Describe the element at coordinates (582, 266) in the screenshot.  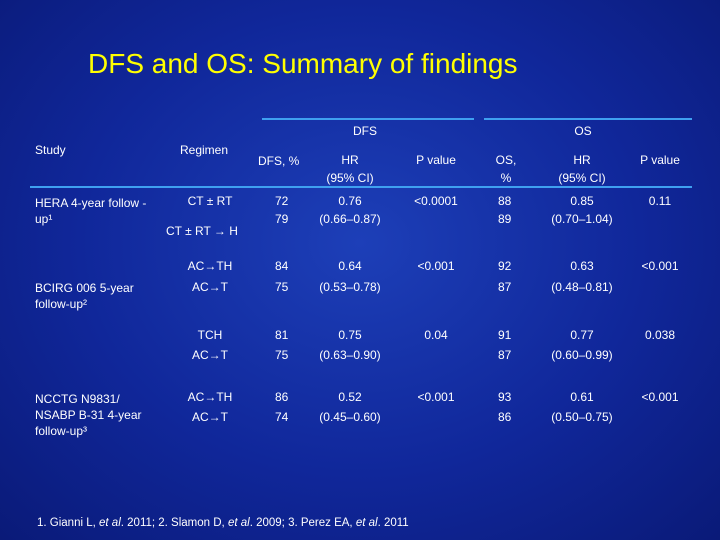
I see `hr-os-cell: 0.63` at that location.